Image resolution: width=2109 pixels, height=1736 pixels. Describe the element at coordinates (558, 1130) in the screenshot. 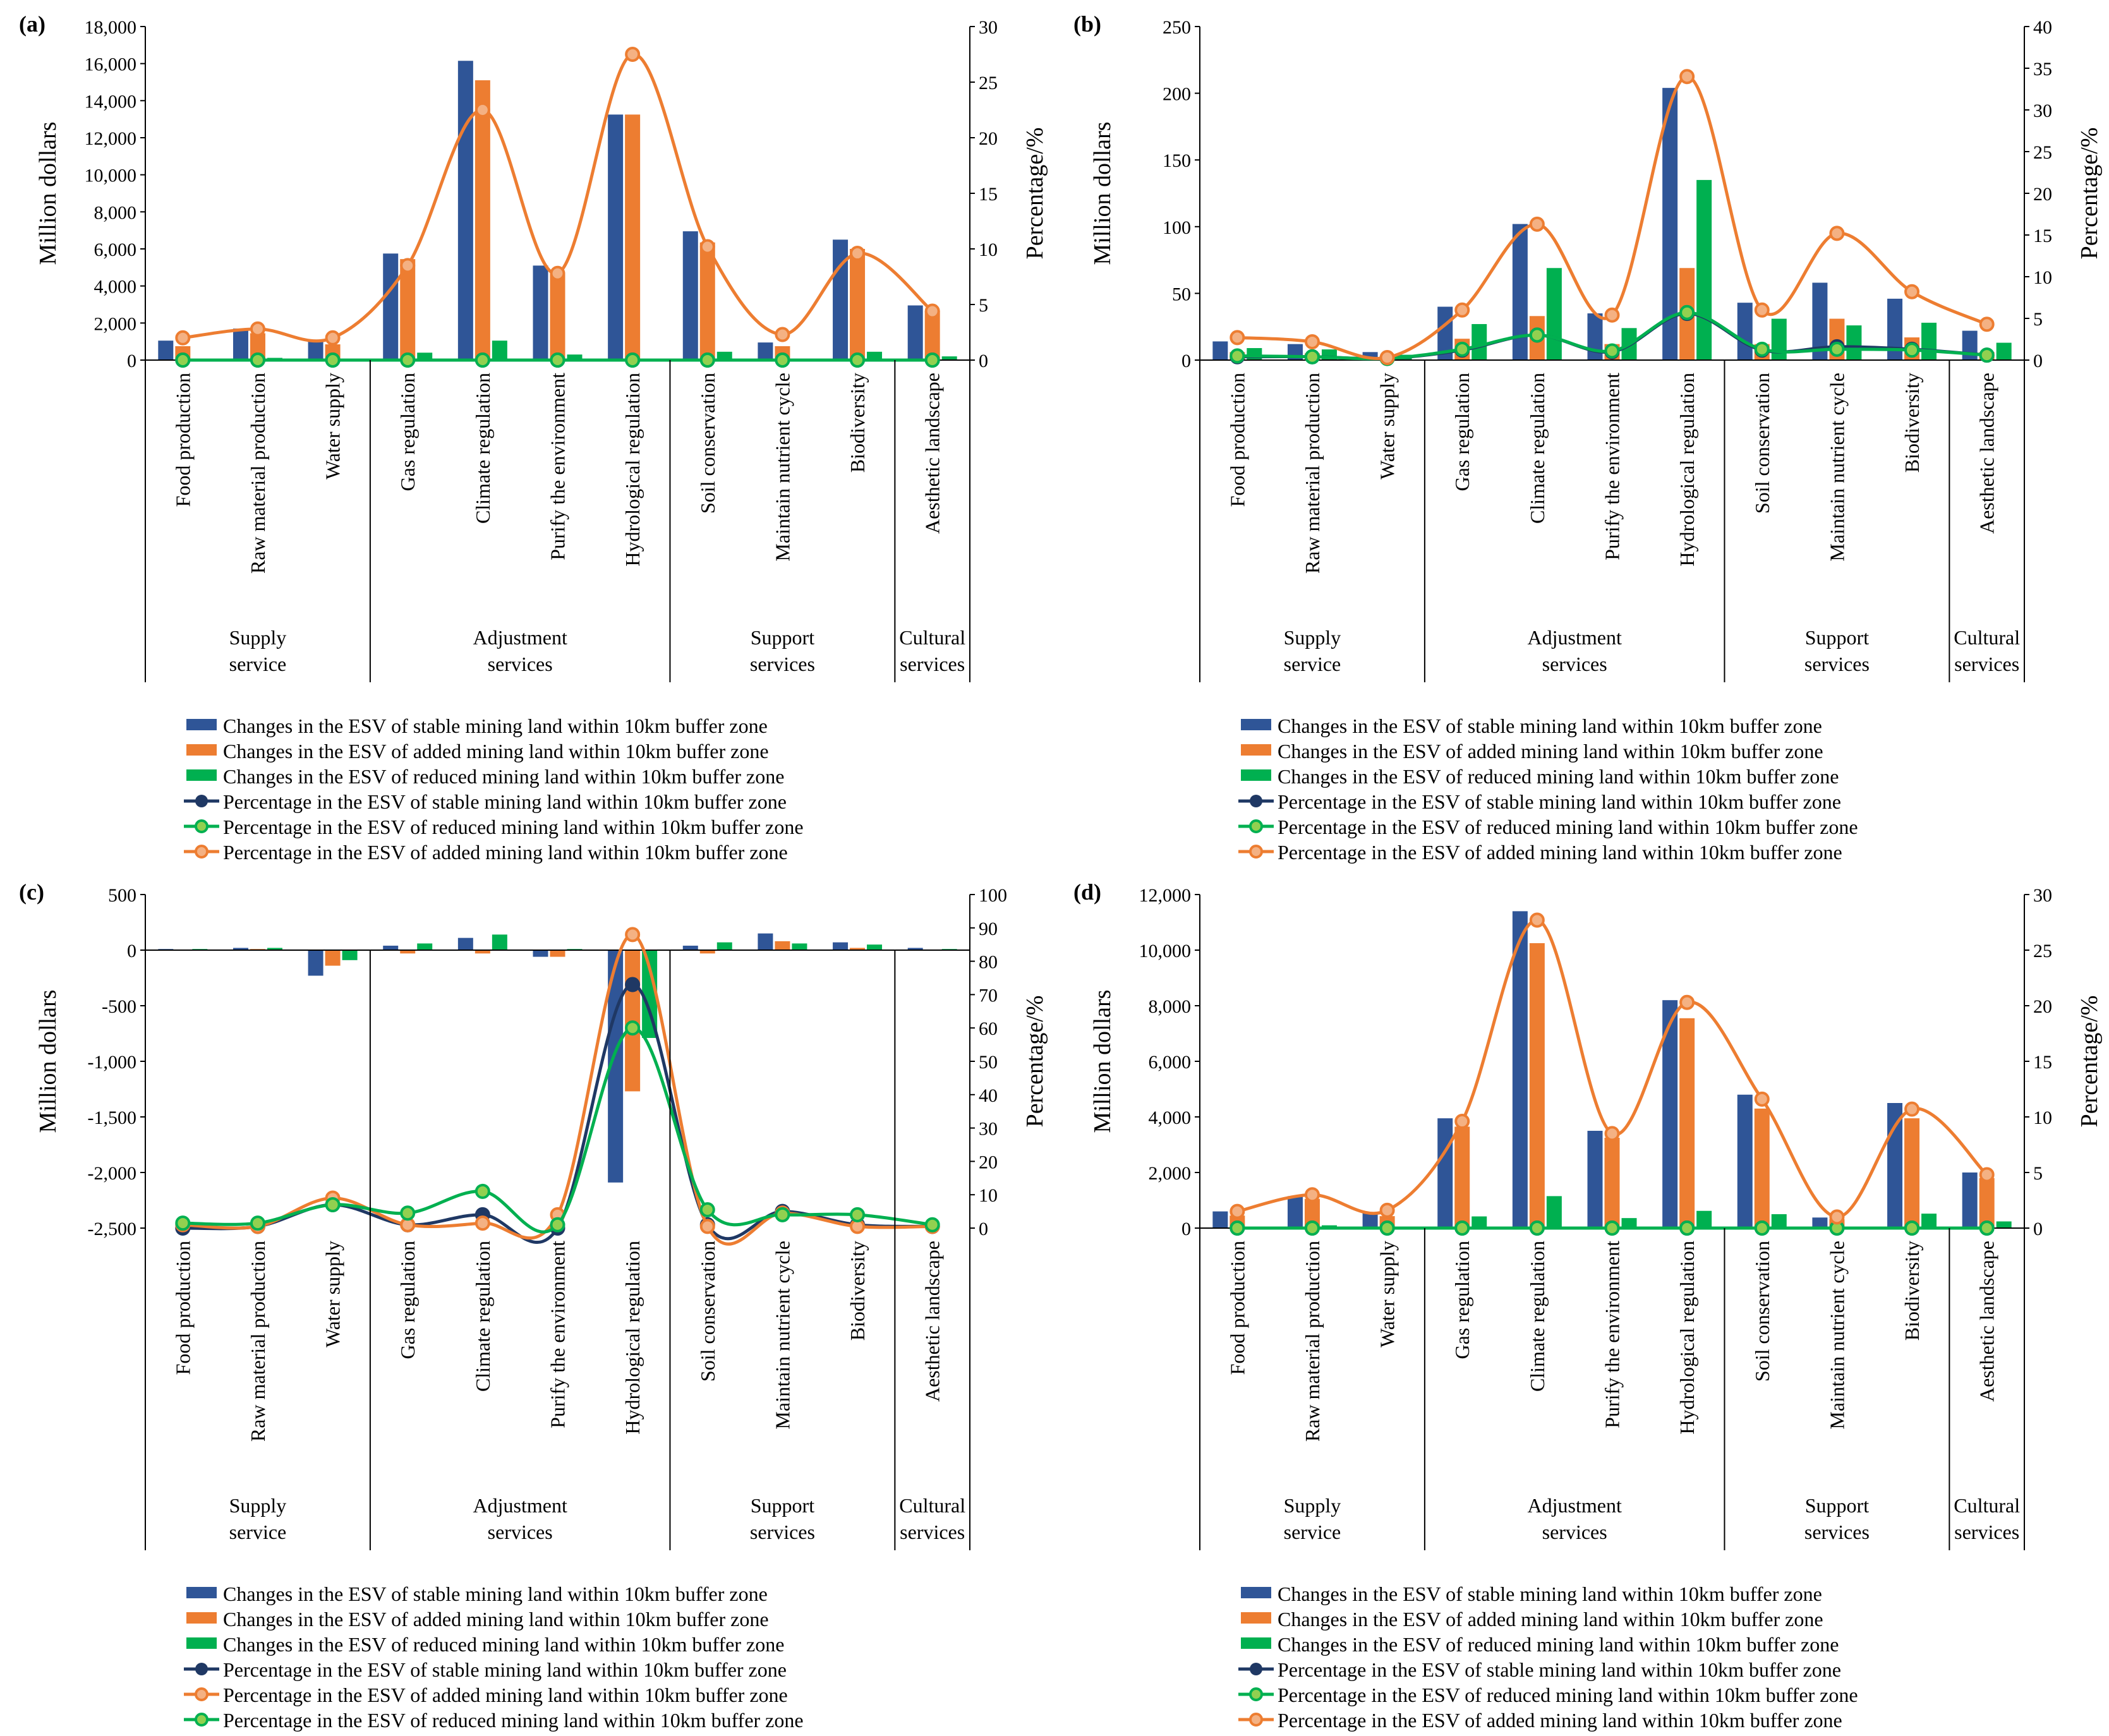

I see `line-reduced` at that location.